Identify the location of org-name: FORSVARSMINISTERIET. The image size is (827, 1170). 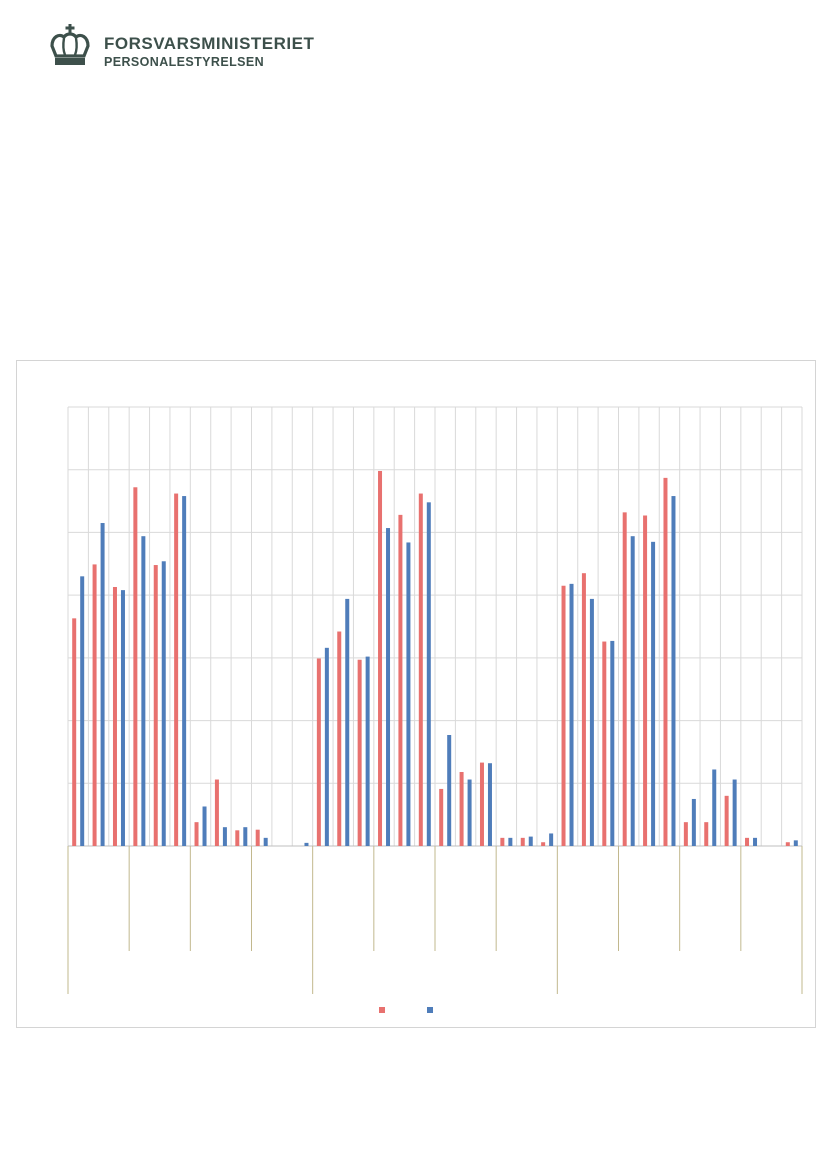
(209, 43).